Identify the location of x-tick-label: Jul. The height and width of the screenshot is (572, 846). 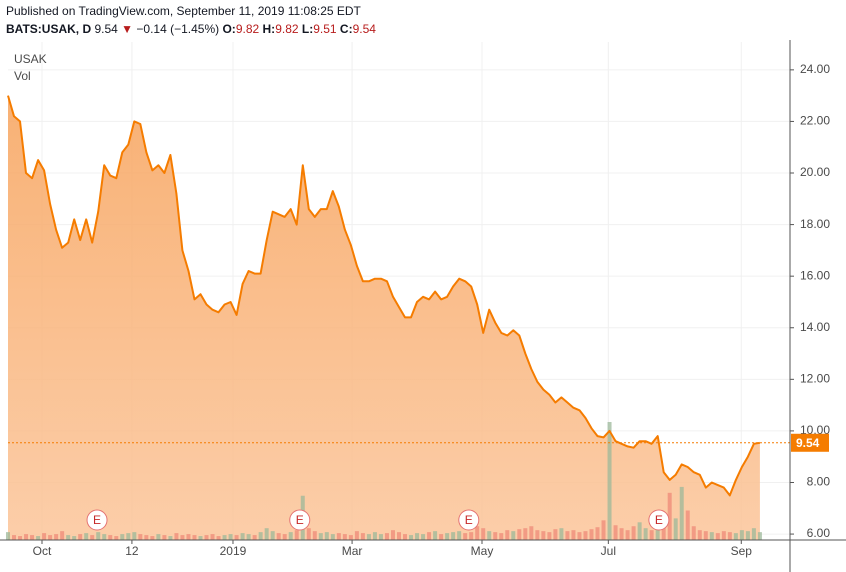
(608, 551).